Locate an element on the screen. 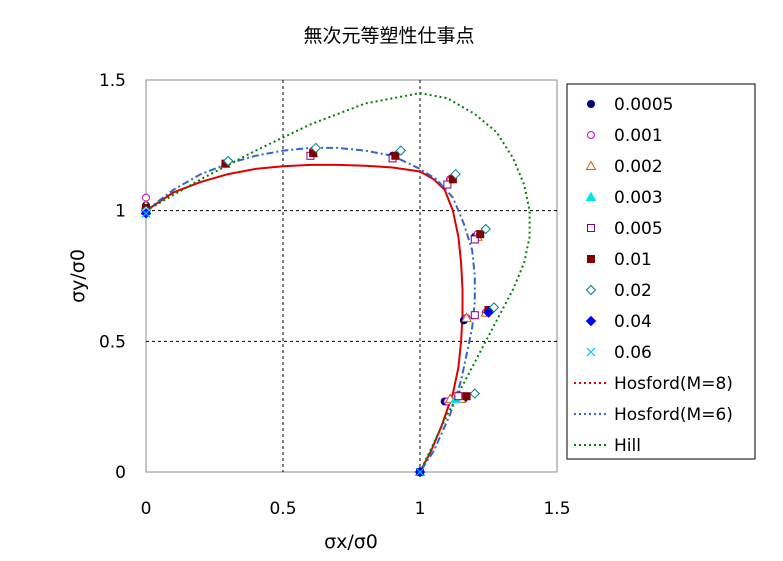 Image resolution: width=783 pixels, height=561 pixels. legend-label: 0.001 is located at coordinates (638, 136).